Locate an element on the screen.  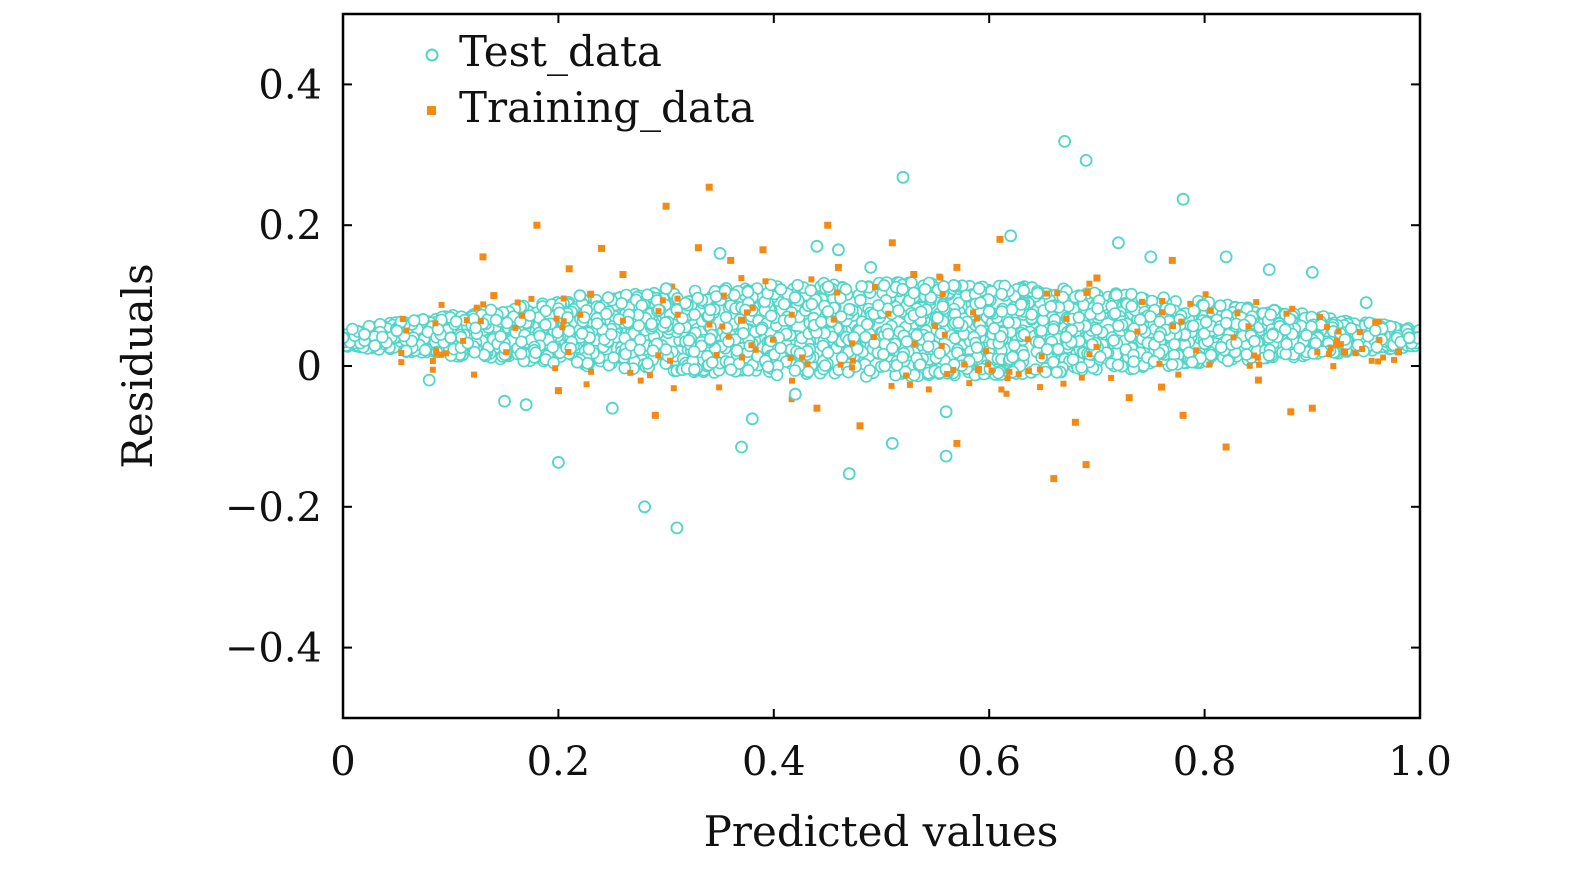
x-tick-label: 0.6 is located at coordinates (989, 762).